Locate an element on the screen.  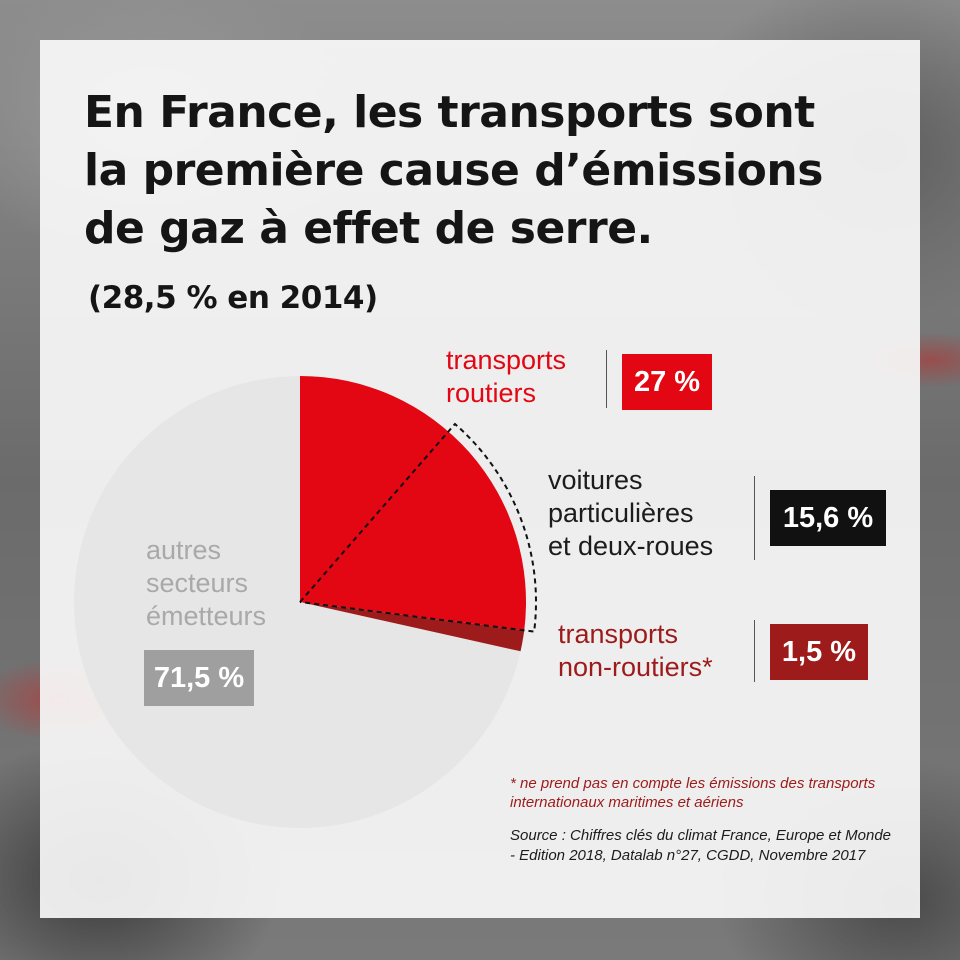
divider-road is located at coordinates (606, 379).